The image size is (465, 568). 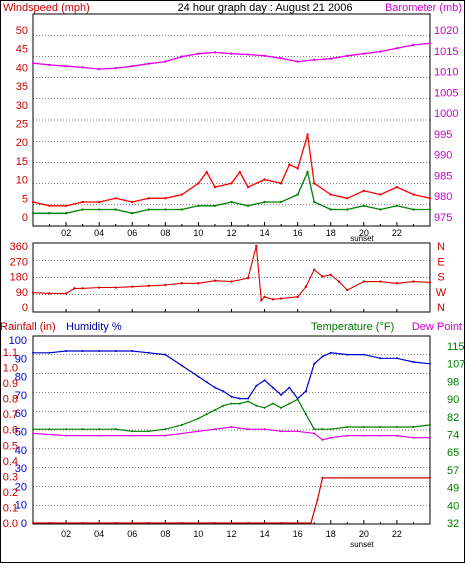 What do you see at coordinates (352, 327) in the screenshot?
I see `temperature-axis-title: Temperature (°F)` at bounding box center [352, 327].